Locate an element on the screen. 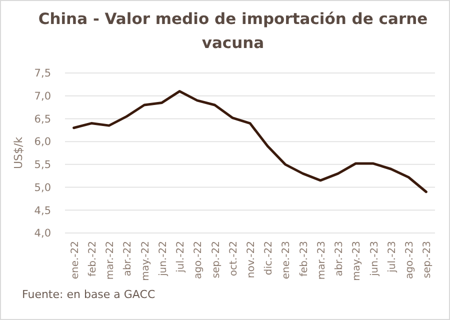  chart-title: China - Valor medio de importación de carne vacuna is located at coordinates (233, 31).